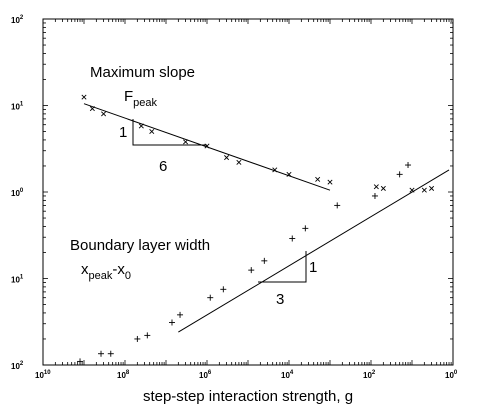  Describe the element at coordinates (282, 267) in the screenshot. I see `bottom-slope-triangle` at that location.